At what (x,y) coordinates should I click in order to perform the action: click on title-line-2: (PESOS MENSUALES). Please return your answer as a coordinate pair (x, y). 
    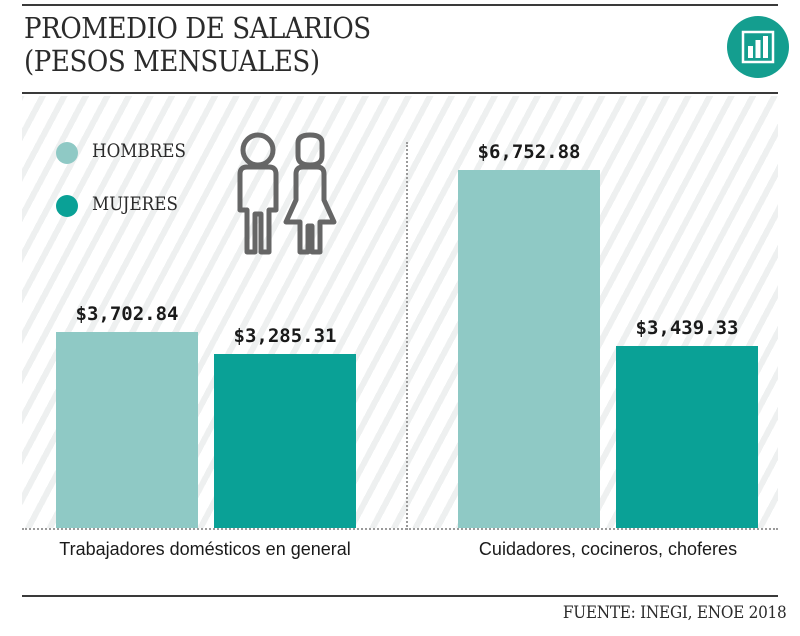
    Looking at the image, I should click on (172, 61).